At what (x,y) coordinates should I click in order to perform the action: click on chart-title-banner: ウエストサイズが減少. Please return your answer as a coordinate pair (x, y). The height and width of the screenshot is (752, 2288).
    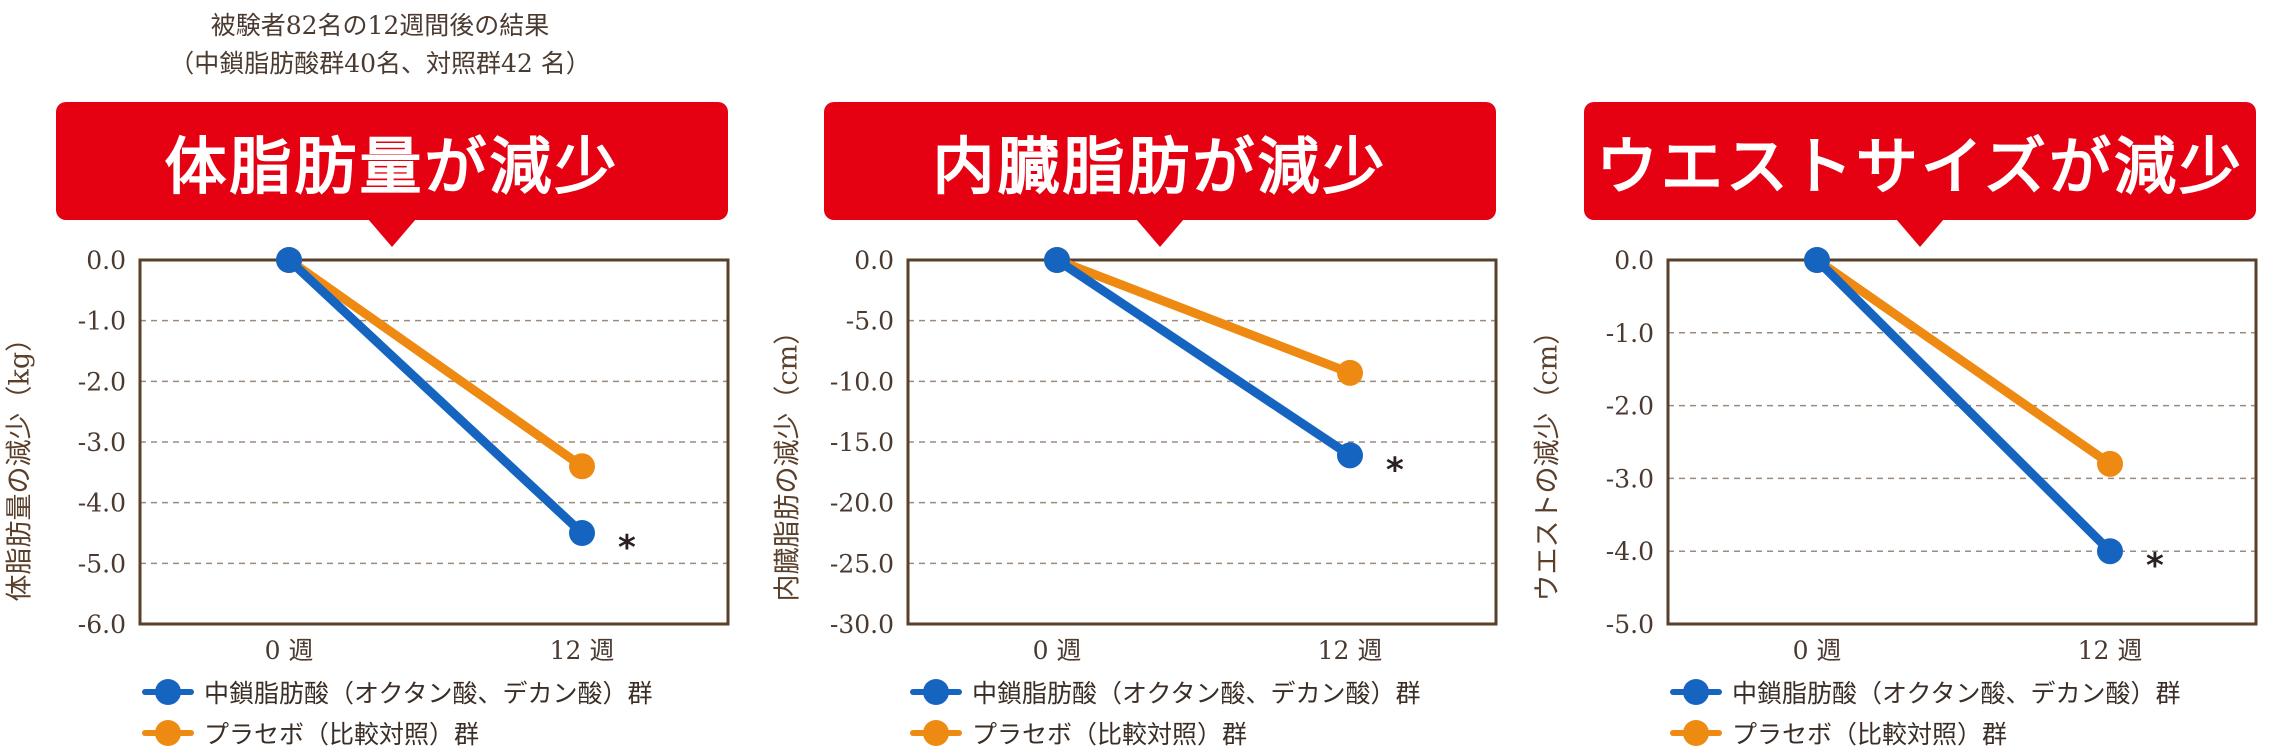
    Looking at the image, I should click on (1920, 161).